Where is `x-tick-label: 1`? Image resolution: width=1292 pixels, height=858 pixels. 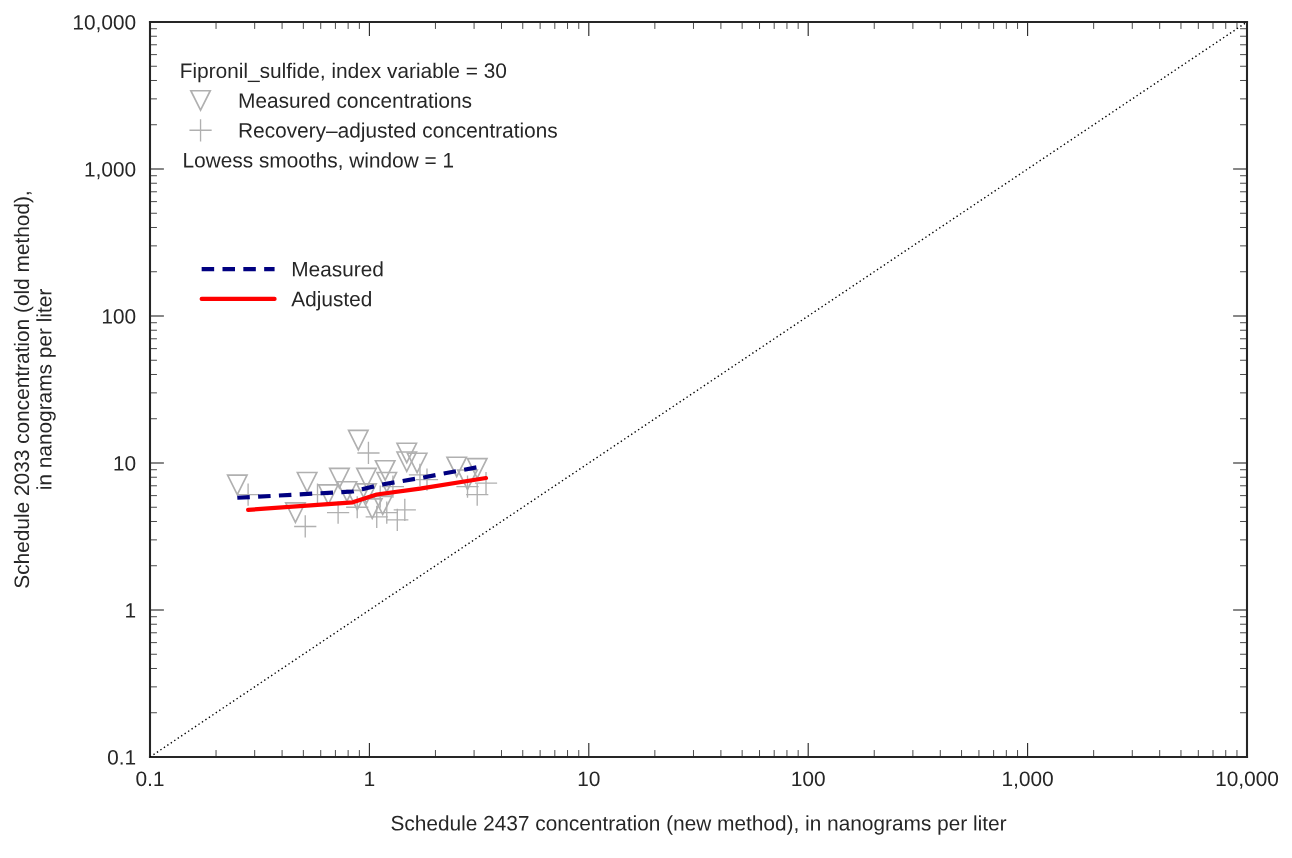
x-tick-label: 1 is located at coordinates (370, 778).